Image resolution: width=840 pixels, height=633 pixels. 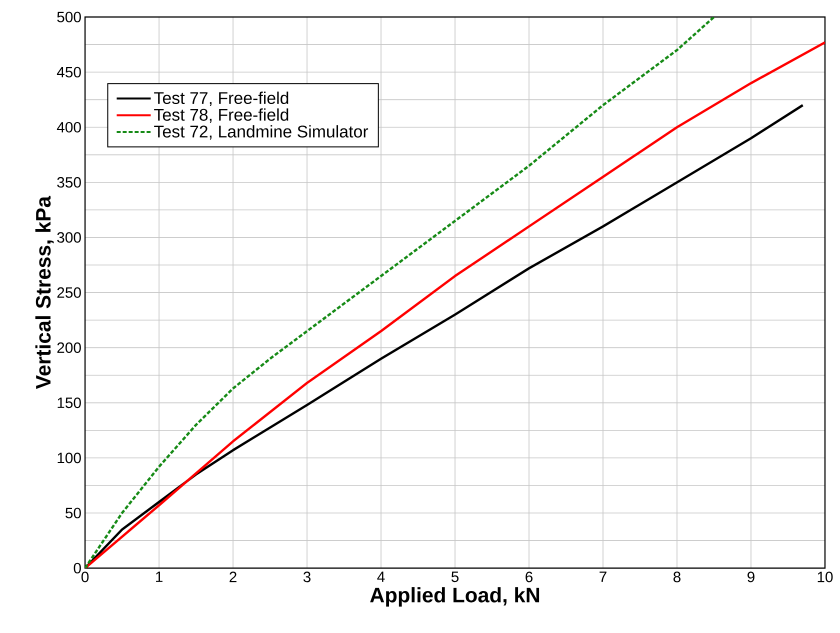 What do you see at coordinates (825, 577) in the screenshot?
I see `x-tick-label: 10` at bounding box center [825, 577].